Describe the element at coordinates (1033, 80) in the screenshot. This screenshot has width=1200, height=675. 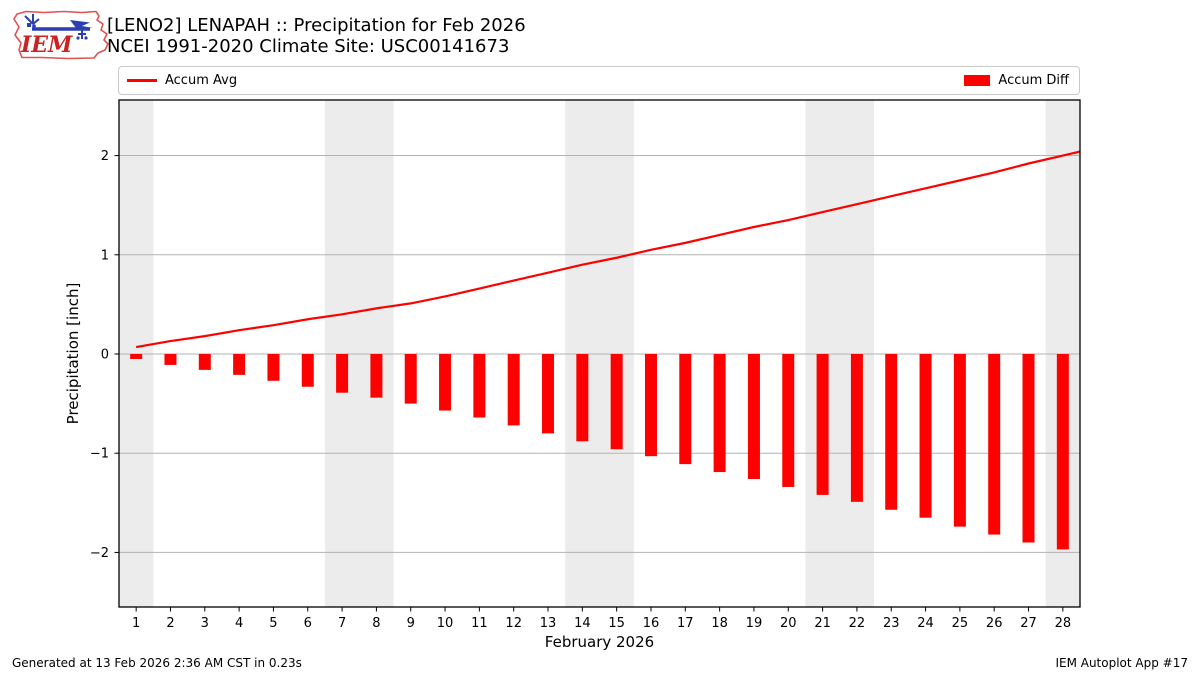
I see `legend-label-accum-diff: Accum Diff` at that location.